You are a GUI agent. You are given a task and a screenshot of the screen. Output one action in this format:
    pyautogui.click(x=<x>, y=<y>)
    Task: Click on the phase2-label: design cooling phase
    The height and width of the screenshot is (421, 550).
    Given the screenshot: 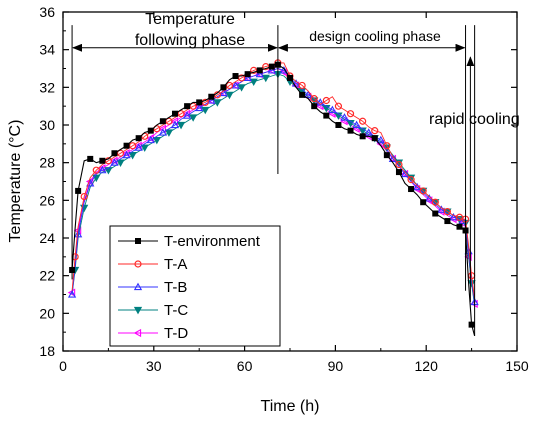 What is the action you would take?
    pyautogui.click(x=375, y=36)
    